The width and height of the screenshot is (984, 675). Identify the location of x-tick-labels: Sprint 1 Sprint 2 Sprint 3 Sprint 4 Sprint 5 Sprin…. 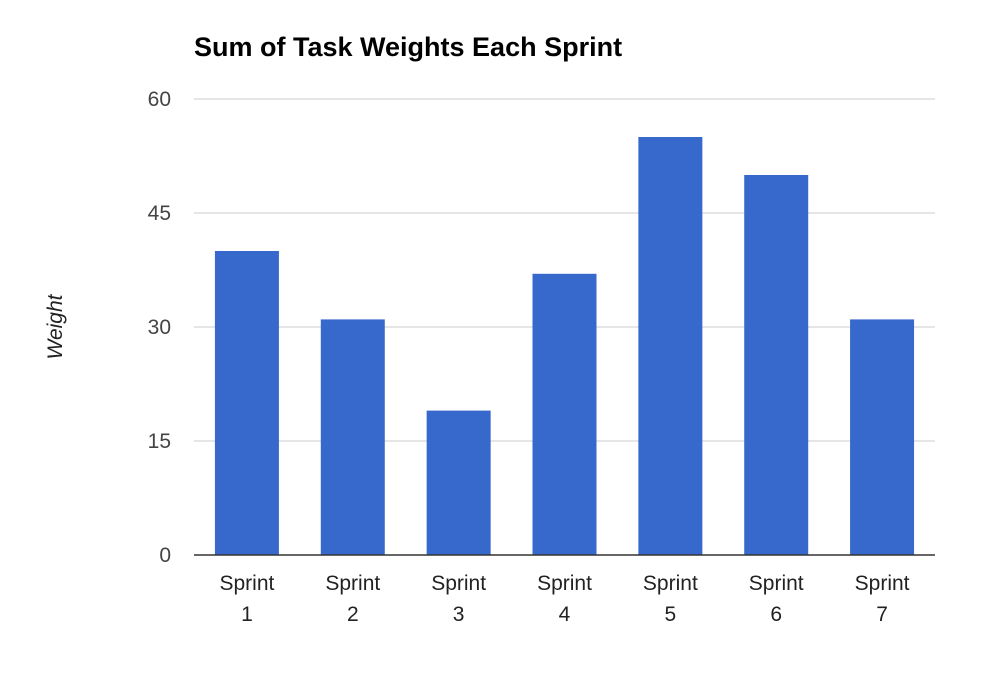
(564, 599).